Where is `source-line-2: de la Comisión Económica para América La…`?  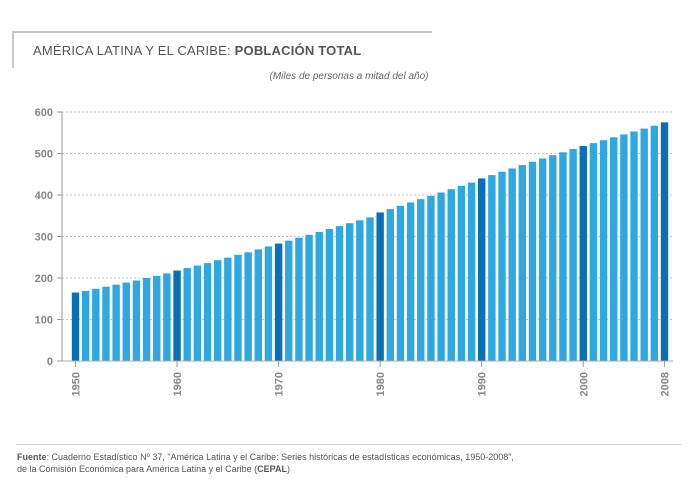
source-line-2: de la Comisión Económica para América La… is located at coordinates (352, 469).